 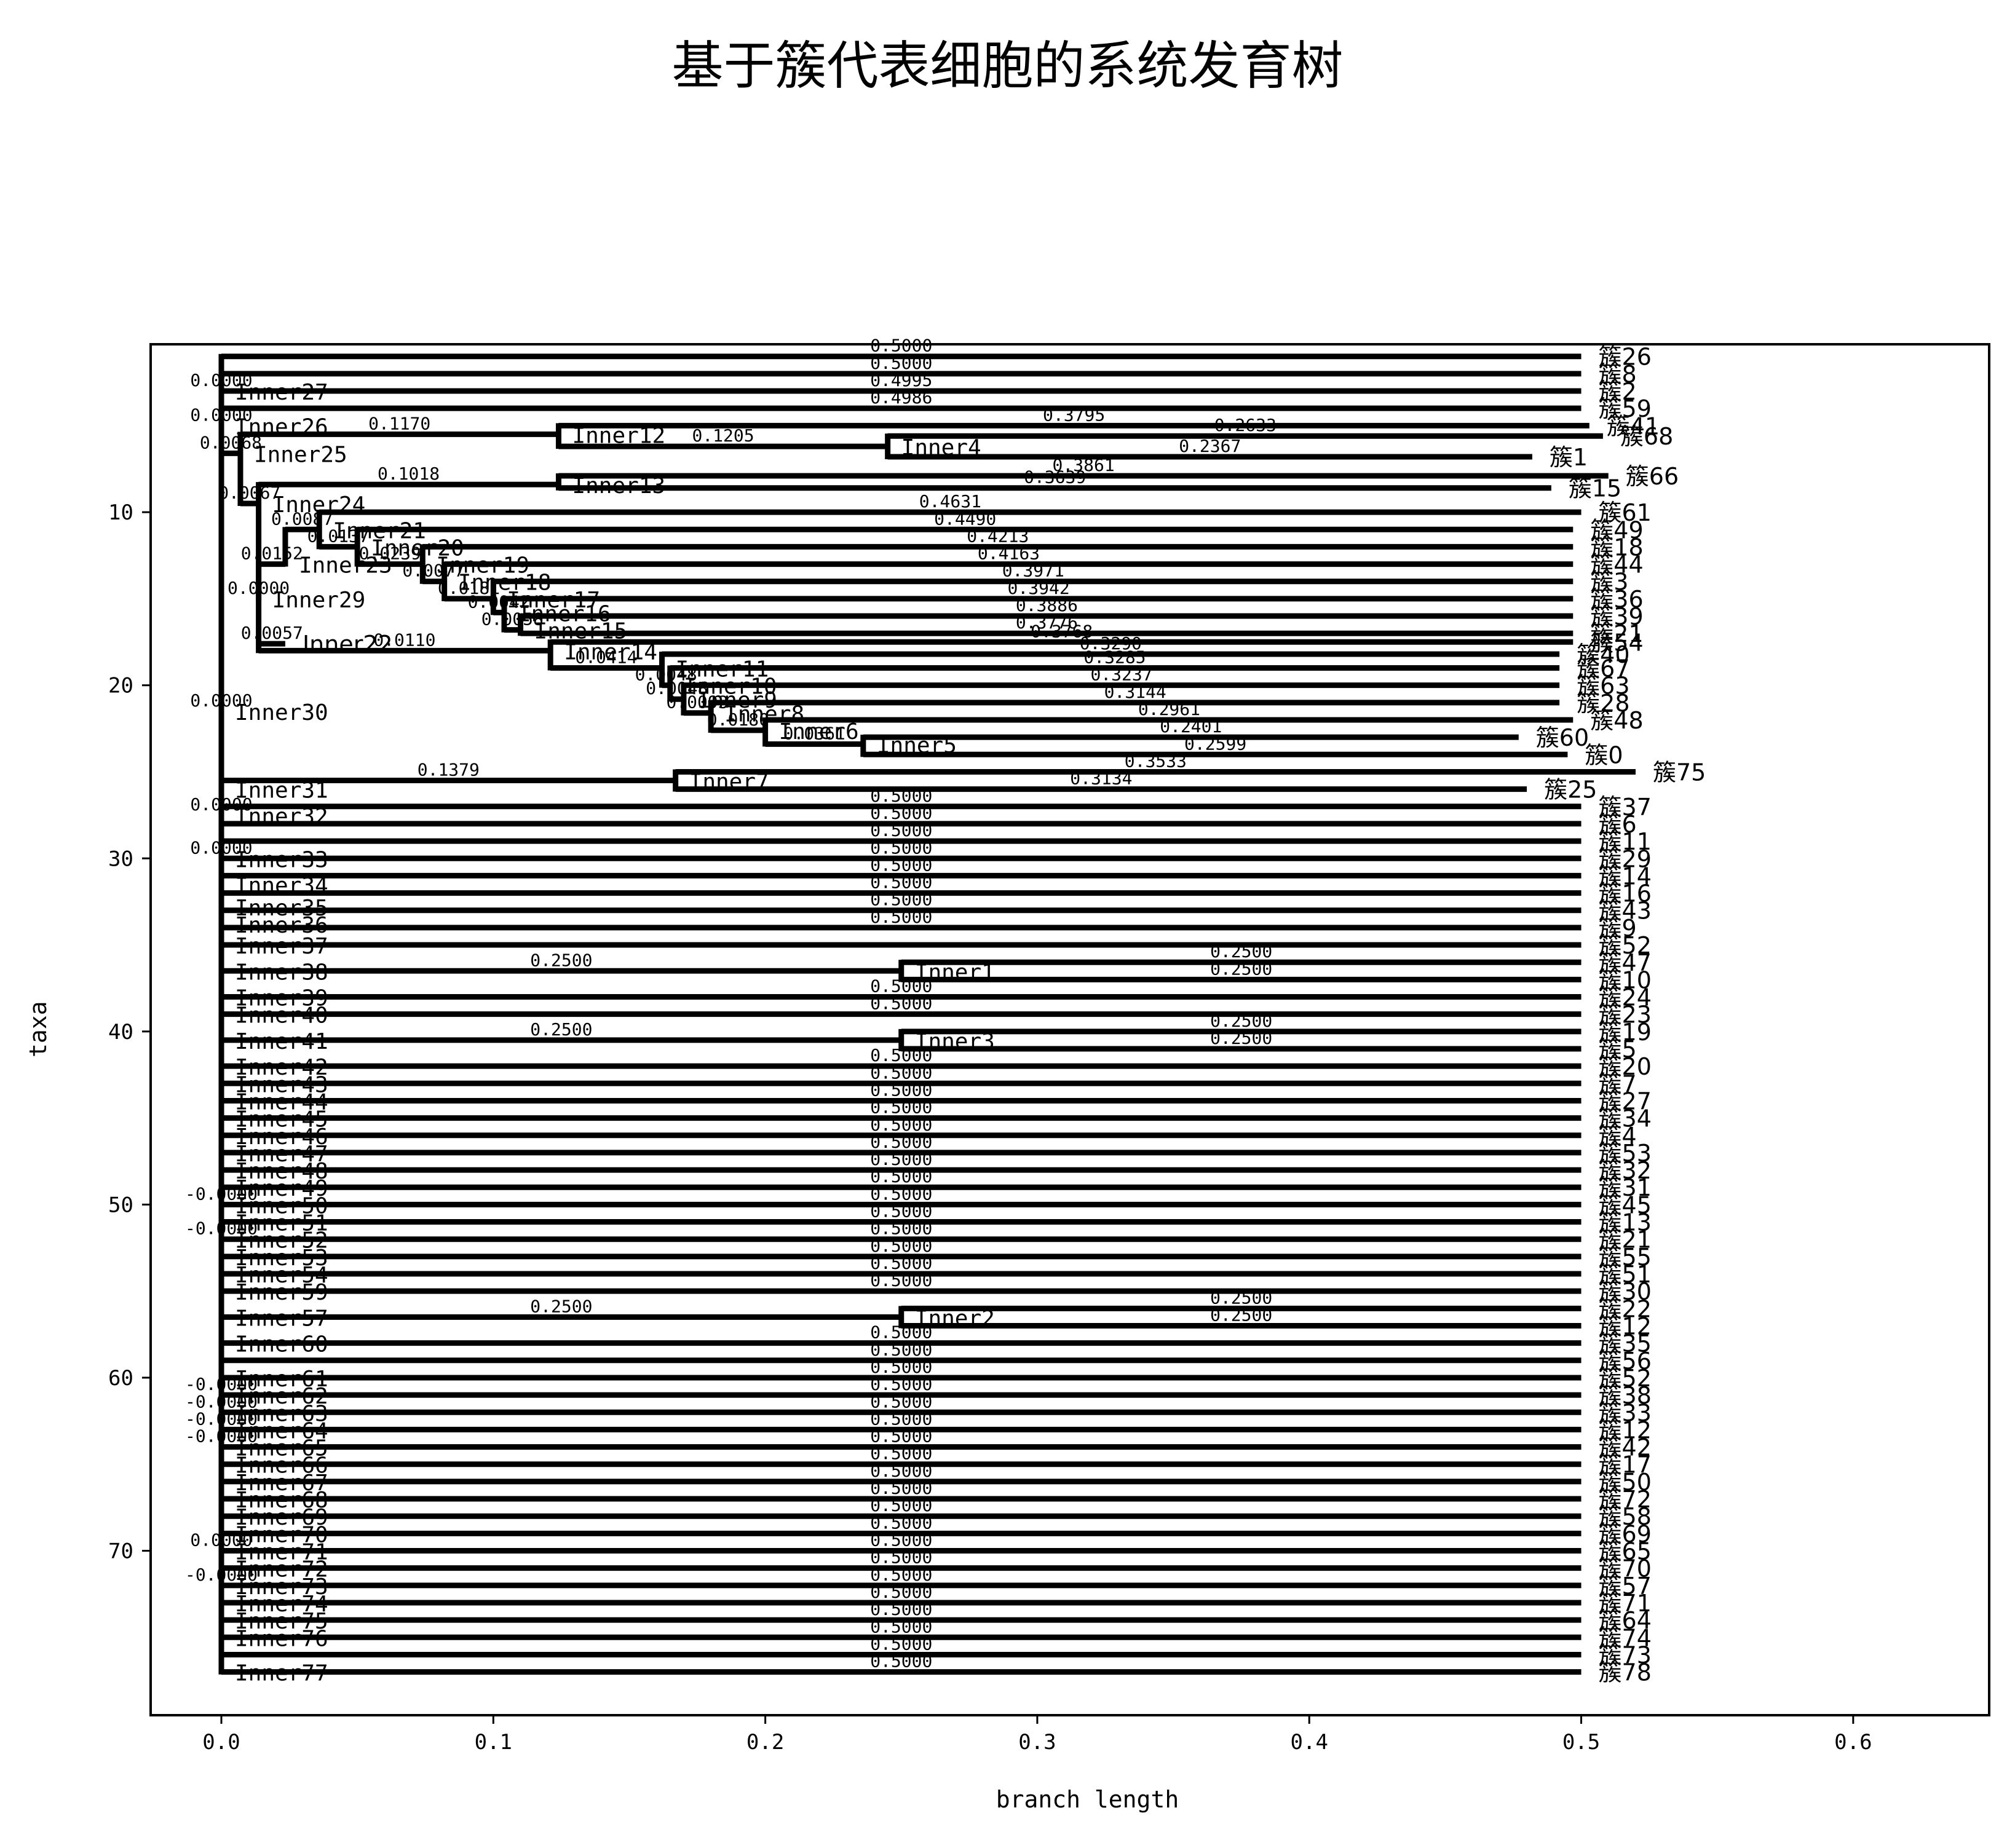 What do you see at coordinates (281, 947) in the screenshot?
I see `inner-node-label: Inner37` at bounding box center [281, 947].